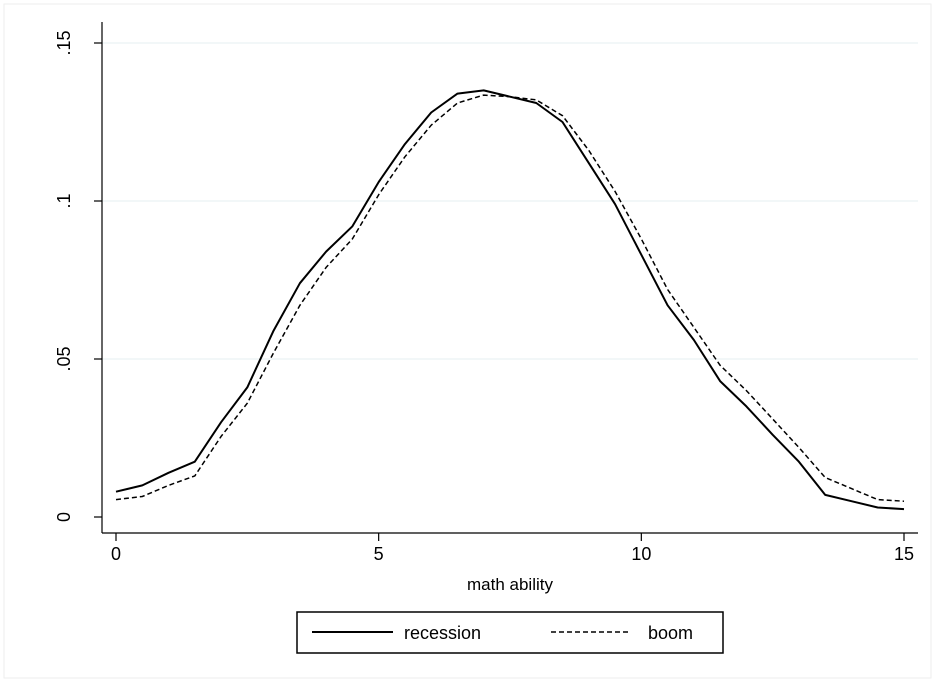 This screenshot has height=687, width=935. I want to click on x-tick-label-1: 5, so click(379, 554).